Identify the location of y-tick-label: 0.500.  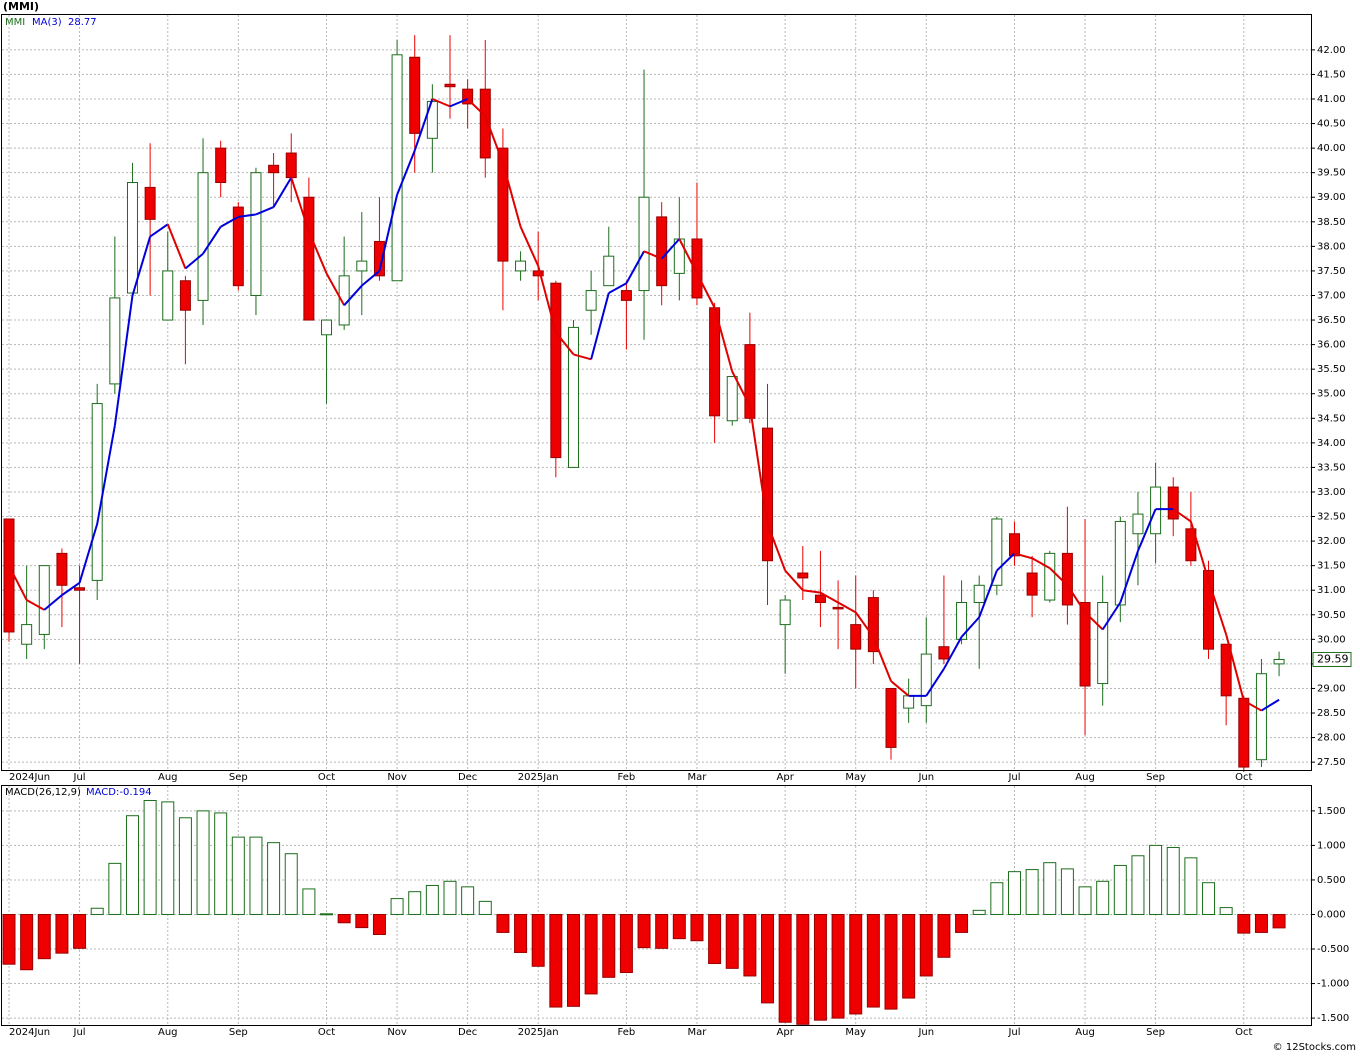
(1331, 880).